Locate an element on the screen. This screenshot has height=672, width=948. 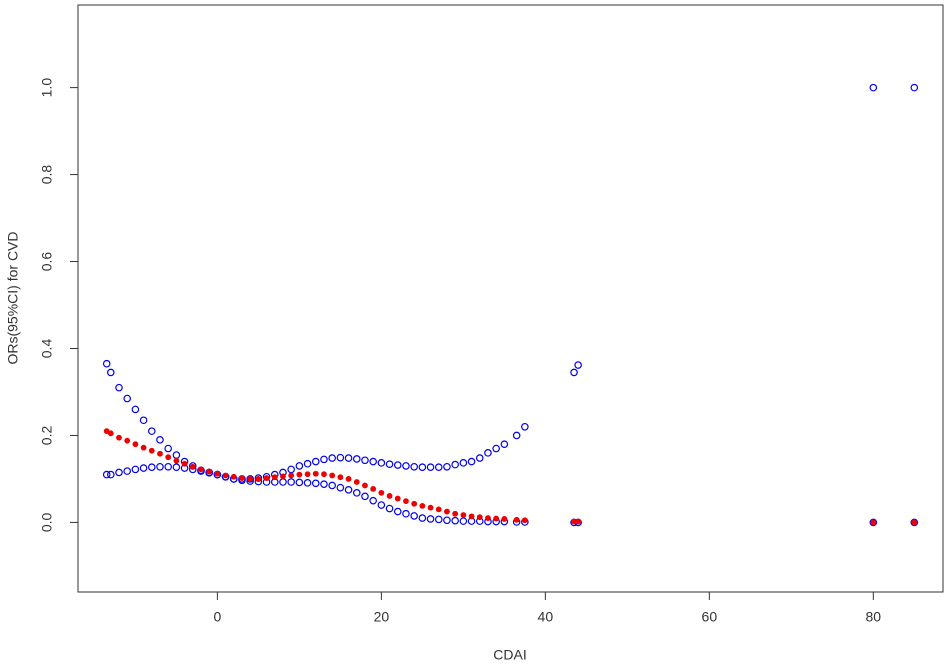
y-tick-label: 0.8 is located at coordinates (47, 175).